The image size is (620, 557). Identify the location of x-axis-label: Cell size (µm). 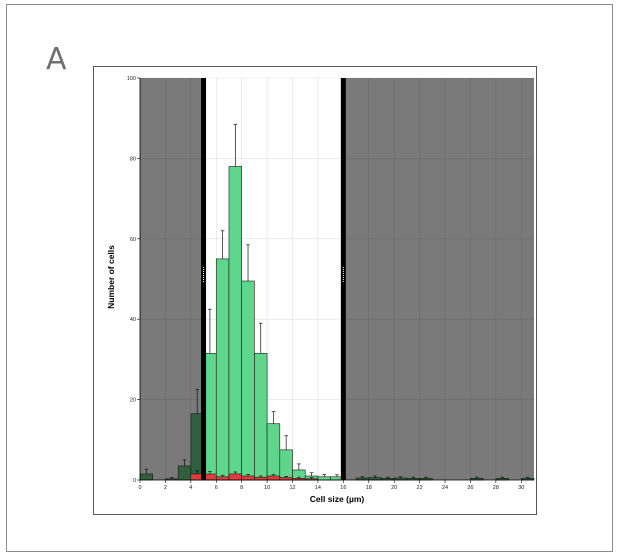
(337, 499).